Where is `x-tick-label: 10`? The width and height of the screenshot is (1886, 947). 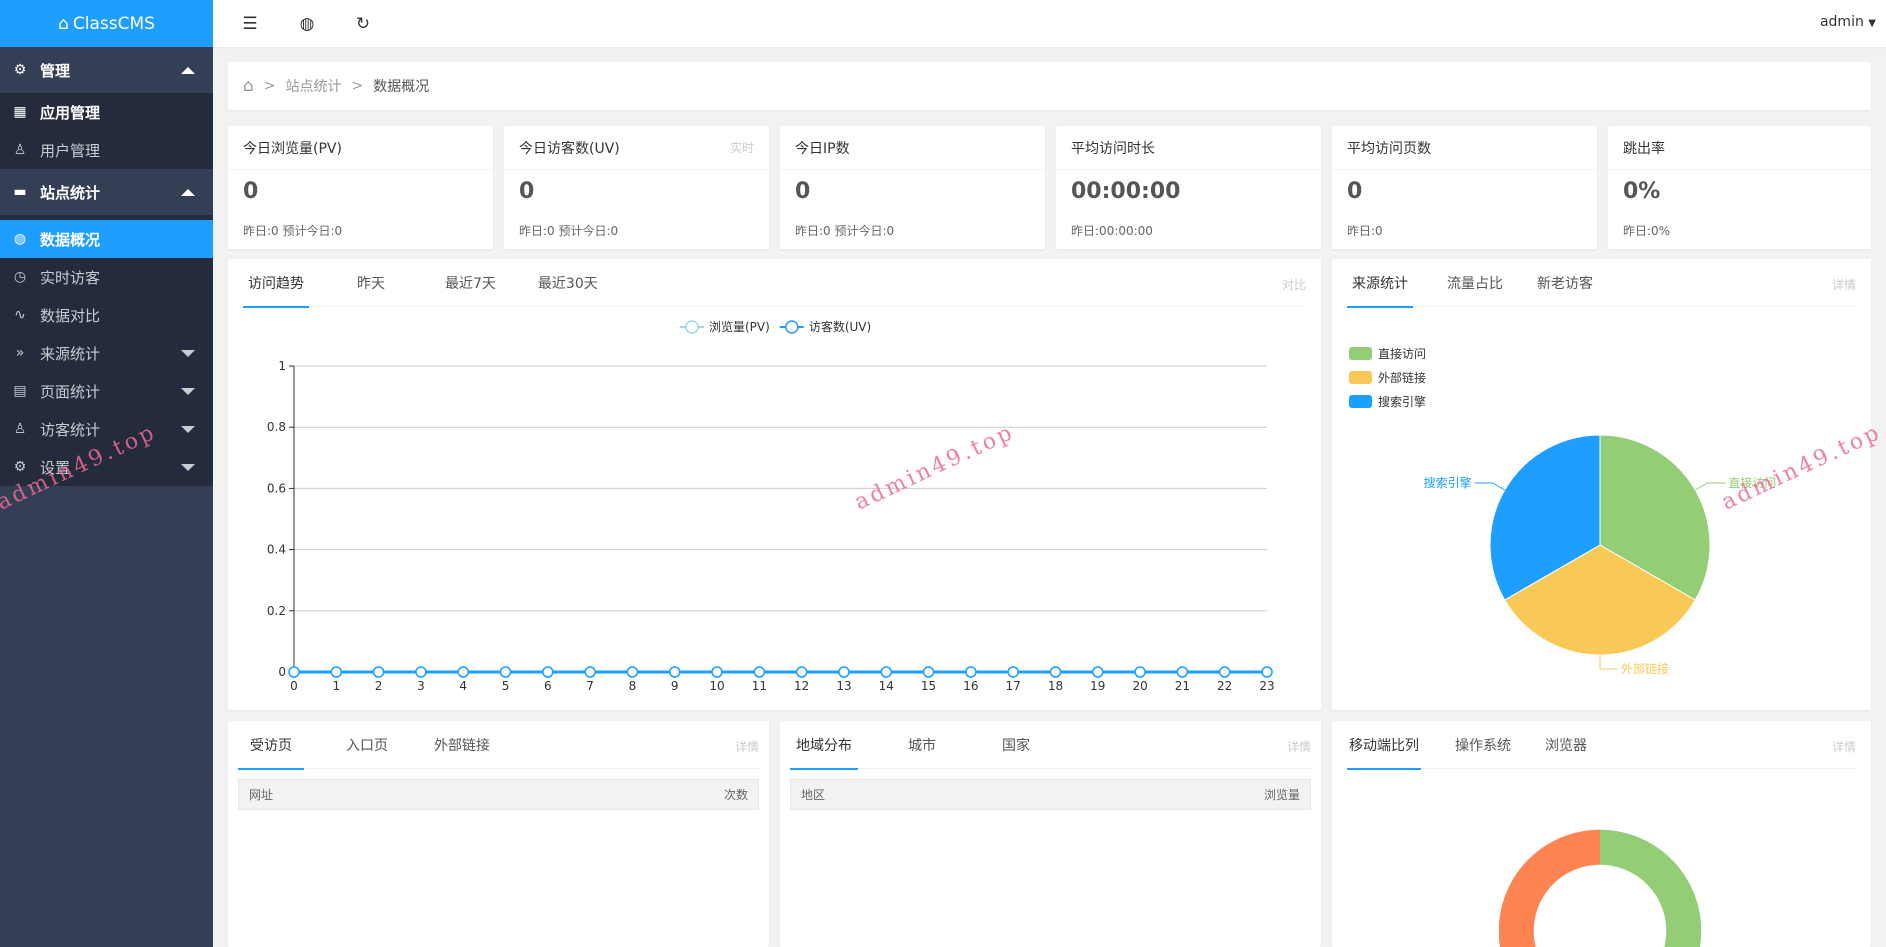
x-tick-label: 10 is located at coordinates (716, 686).